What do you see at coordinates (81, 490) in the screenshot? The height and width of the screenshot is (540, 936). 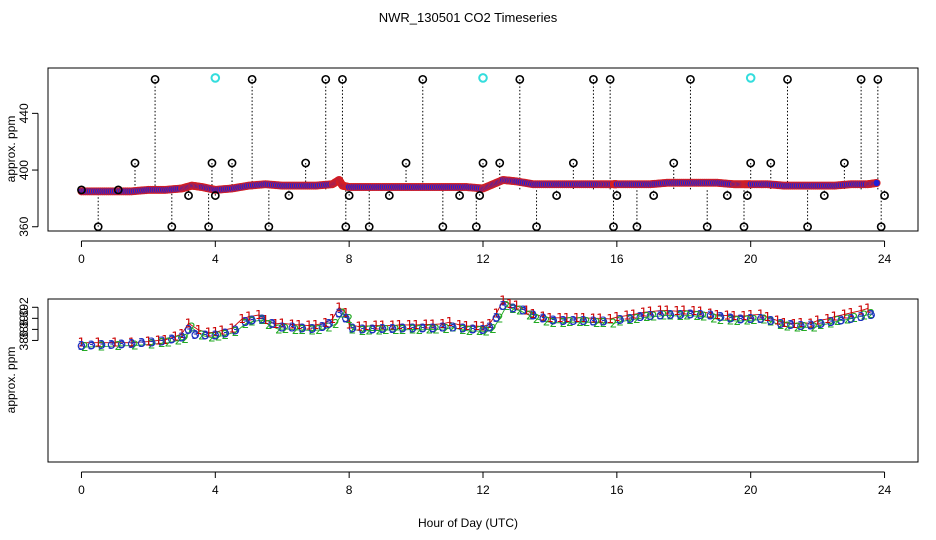 I see `x-tick-label: 0` at bounding box center [81, 490].